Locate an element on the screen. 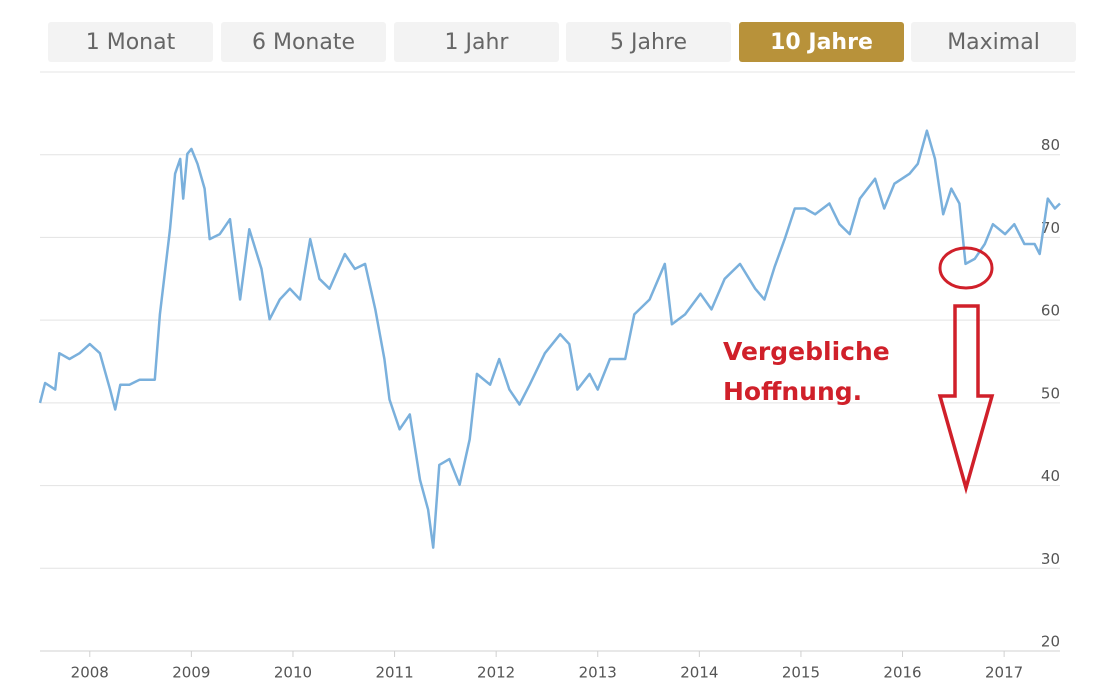 The image size is (1099, 694). y-tick-label: 40 is located at coordinates (1050, 476).